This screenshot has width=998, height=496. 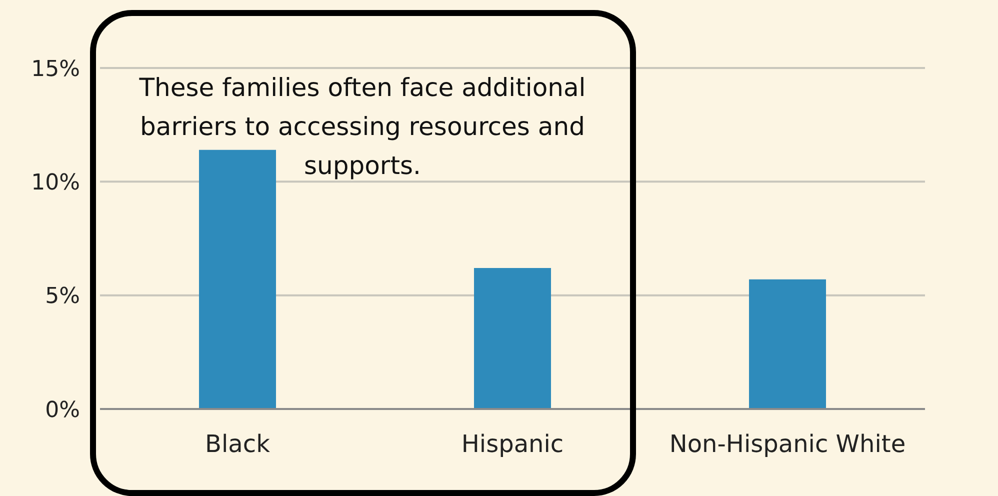 What do you see at coordinates (787, 444) in the screenshot?
I see `x-tick-label: Non-Hispanic White` at bounding box center [787, 444].